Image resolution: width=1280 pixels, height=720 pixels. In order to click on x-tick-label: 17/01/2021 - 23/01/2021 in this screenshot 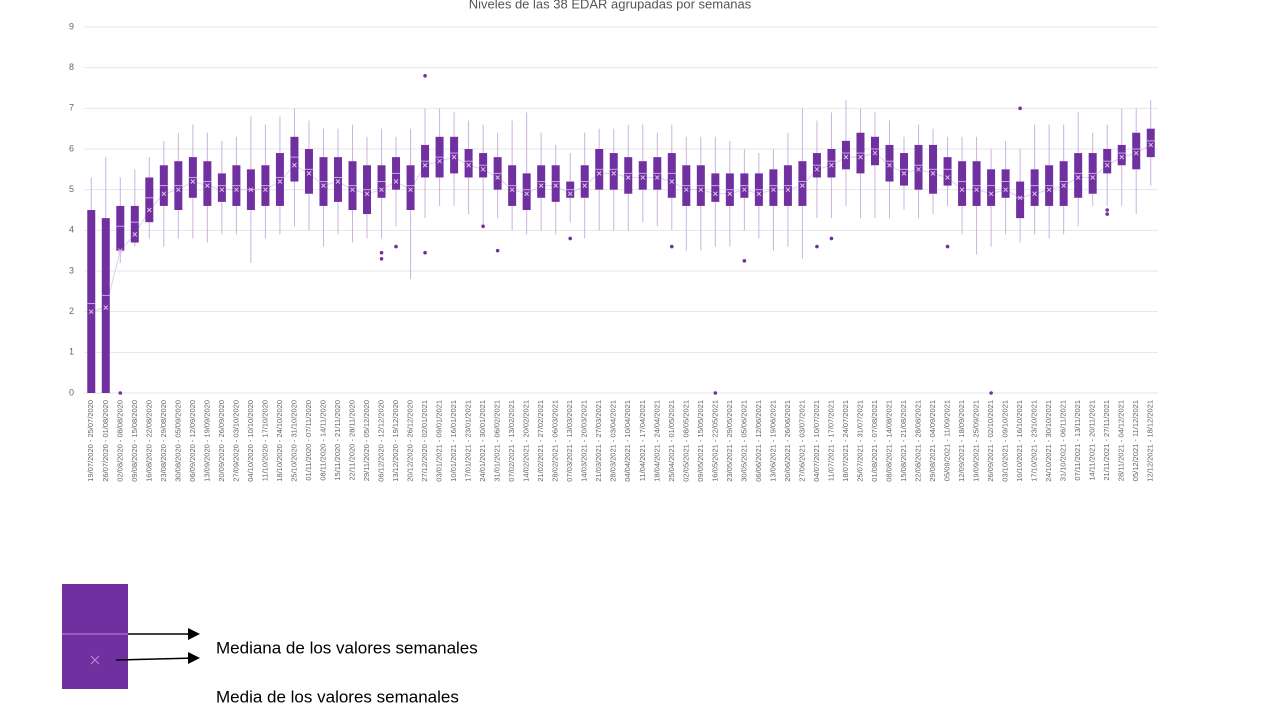, I will do `click(468, 441)`.